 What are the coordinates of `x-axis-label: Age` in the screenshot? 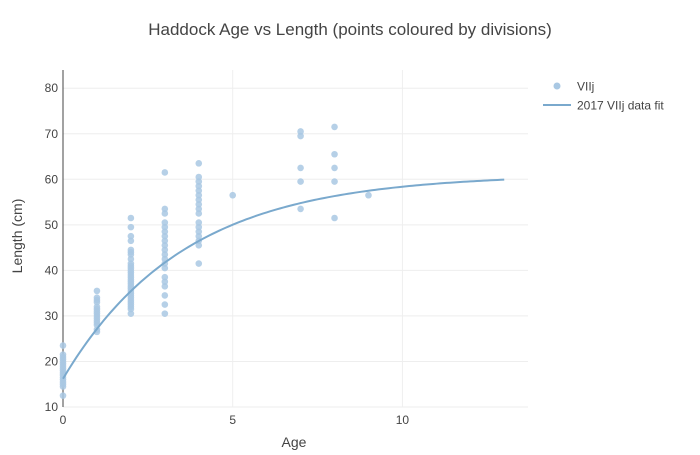 It's located at (294, 442).